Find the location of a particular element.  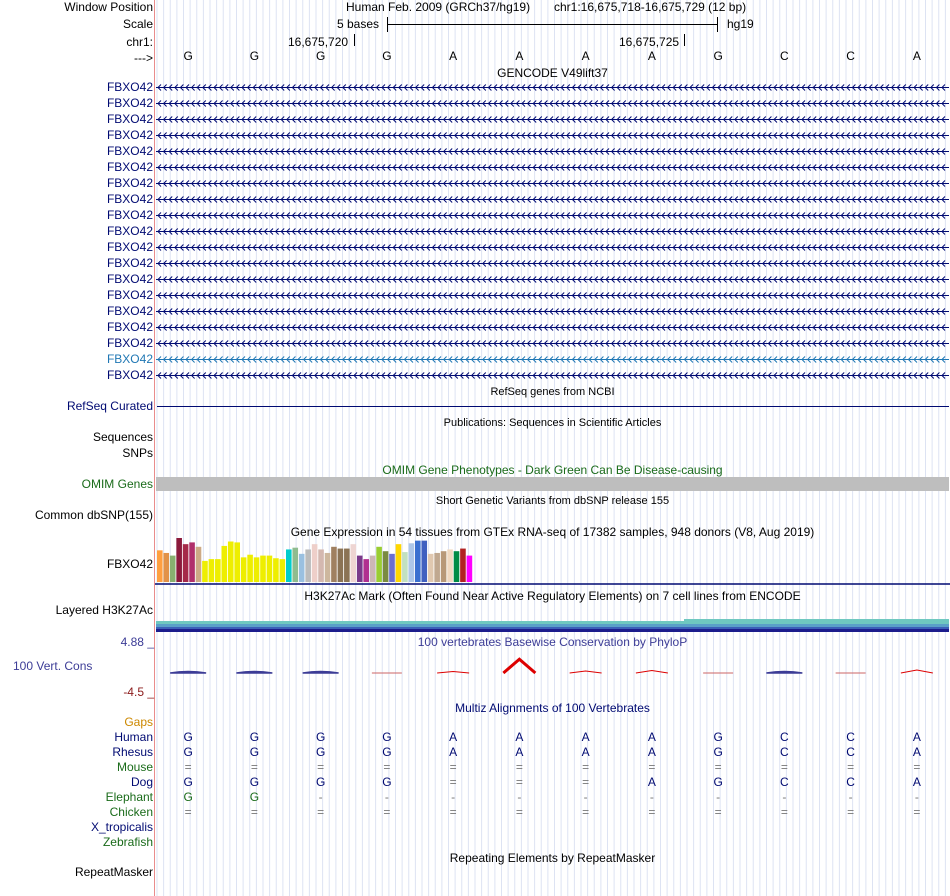

h3k27ac-track-label: Layered H3K27Ac is located at coordinates (104, 610).